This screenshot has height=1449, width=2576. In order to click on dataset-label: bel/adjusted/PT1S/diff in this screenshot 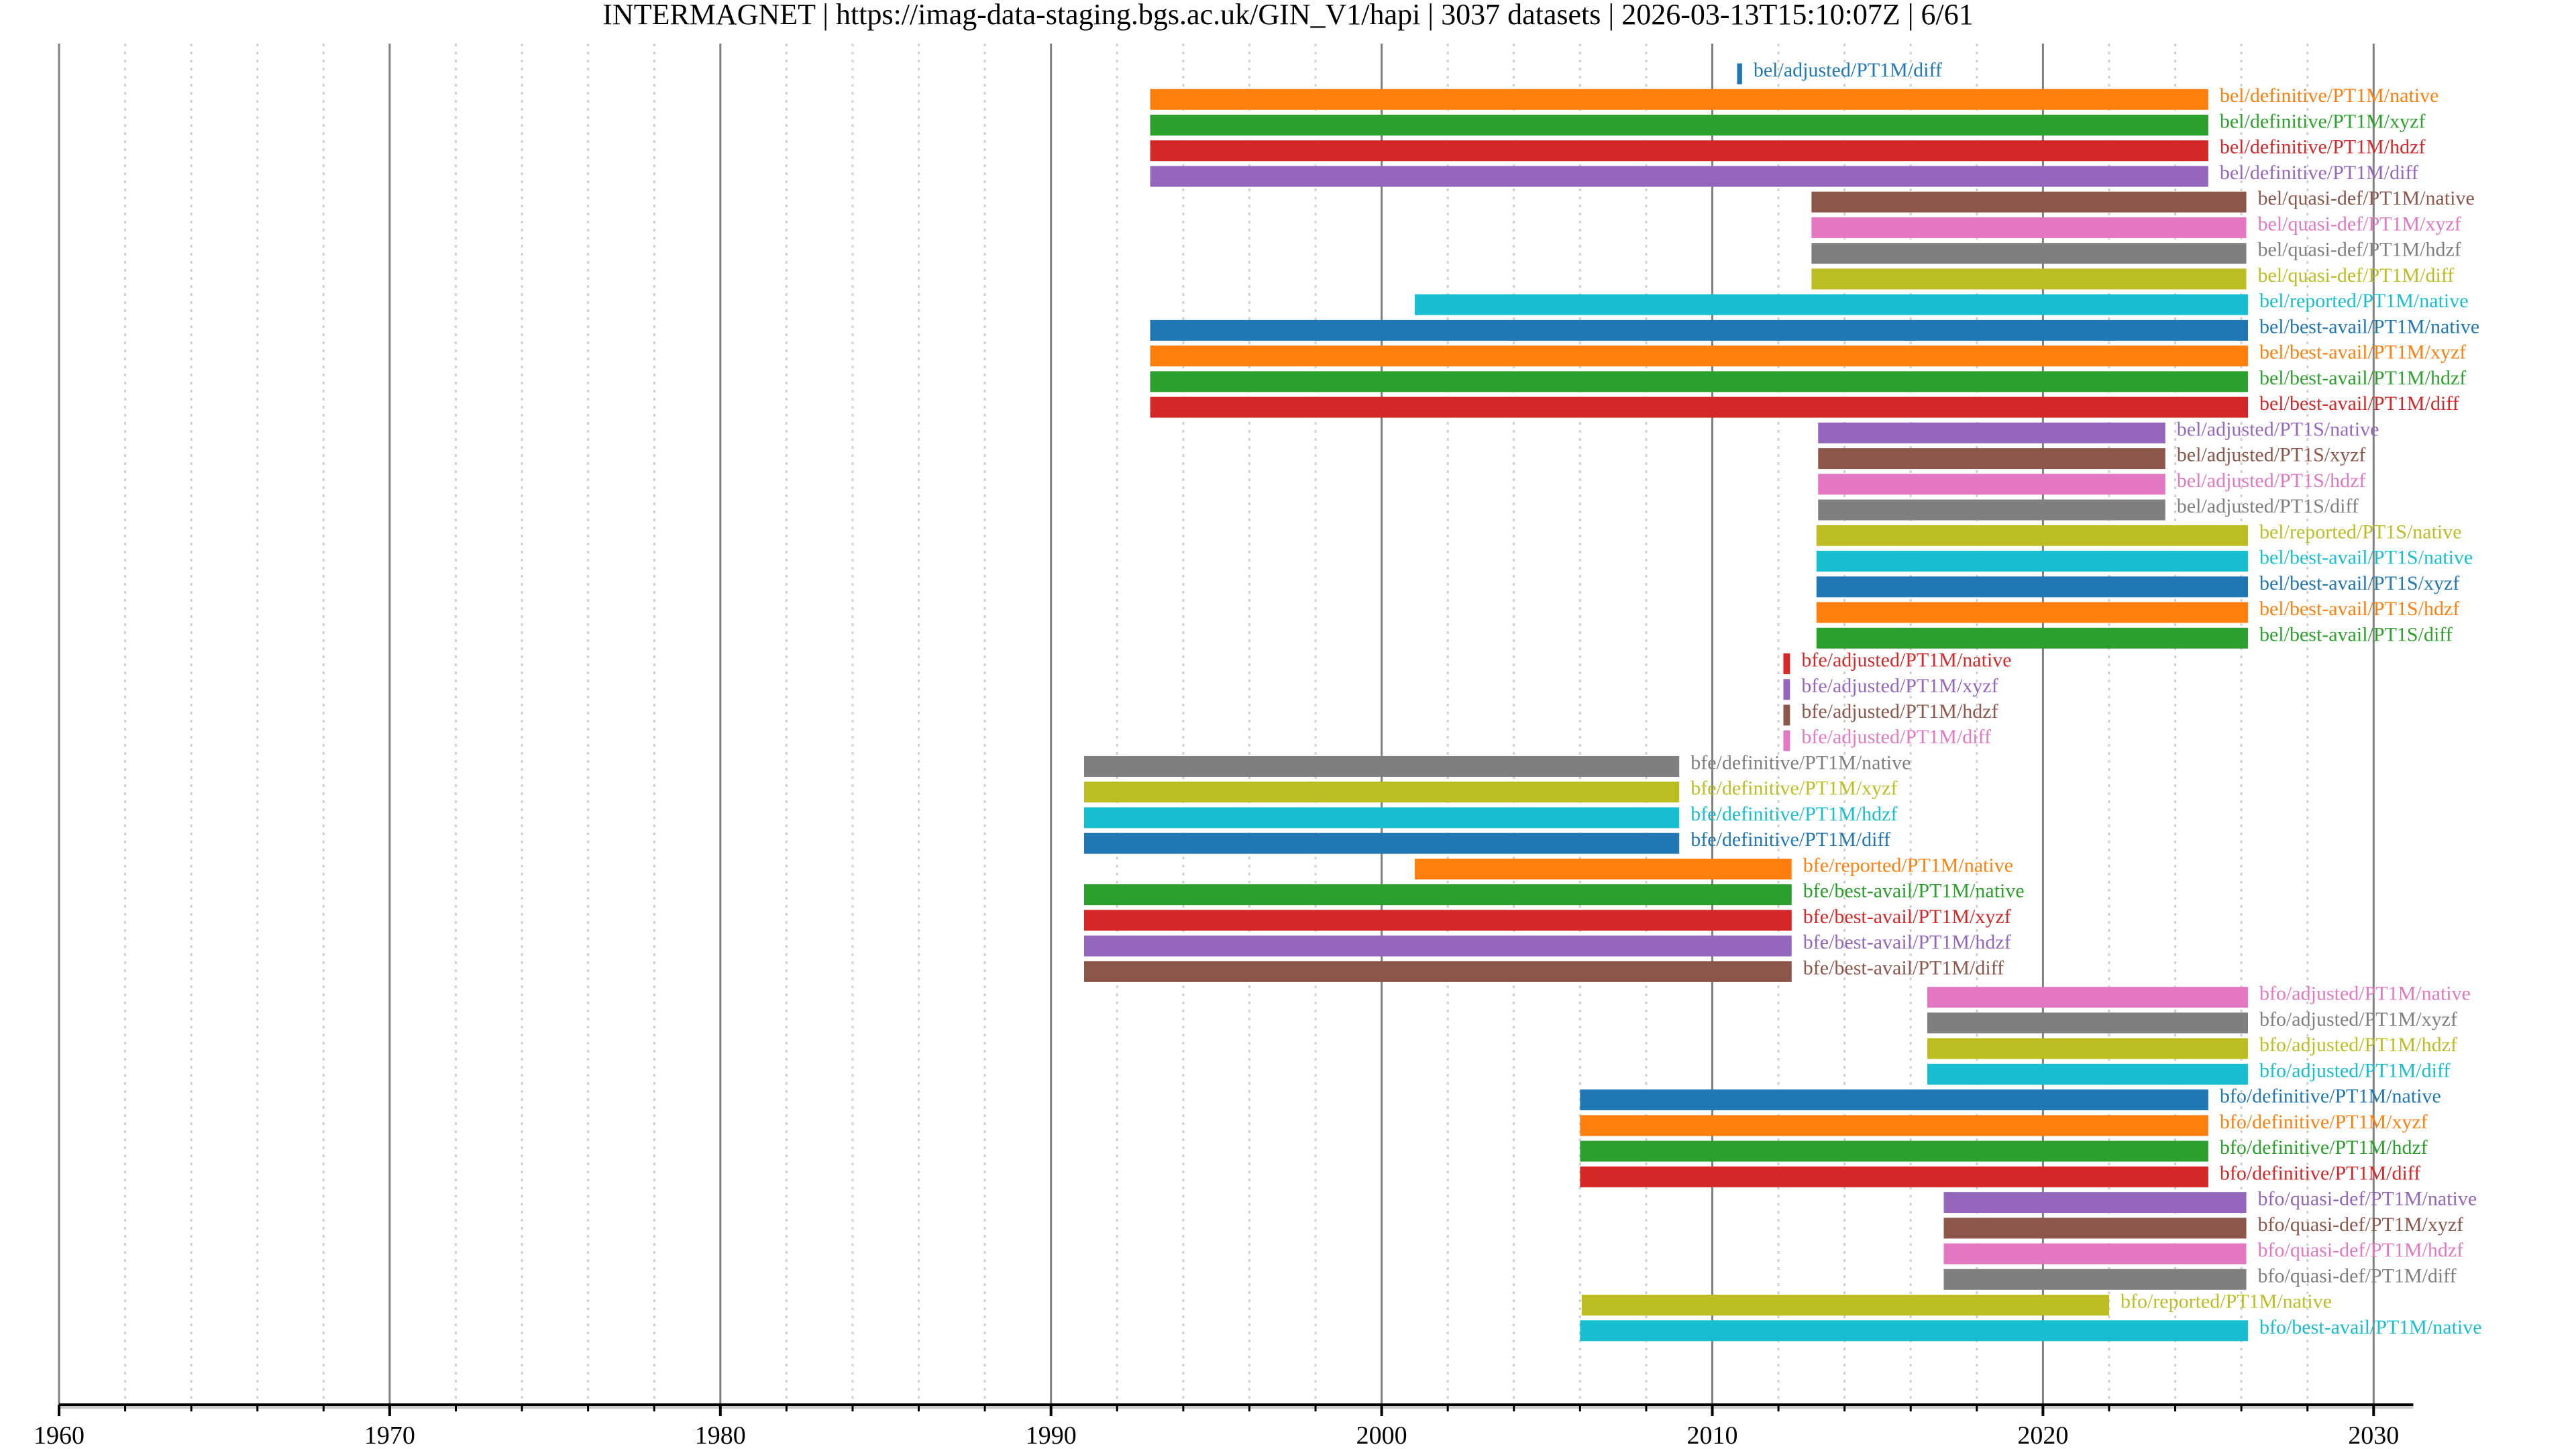, I will do `click(2268, 506)`.